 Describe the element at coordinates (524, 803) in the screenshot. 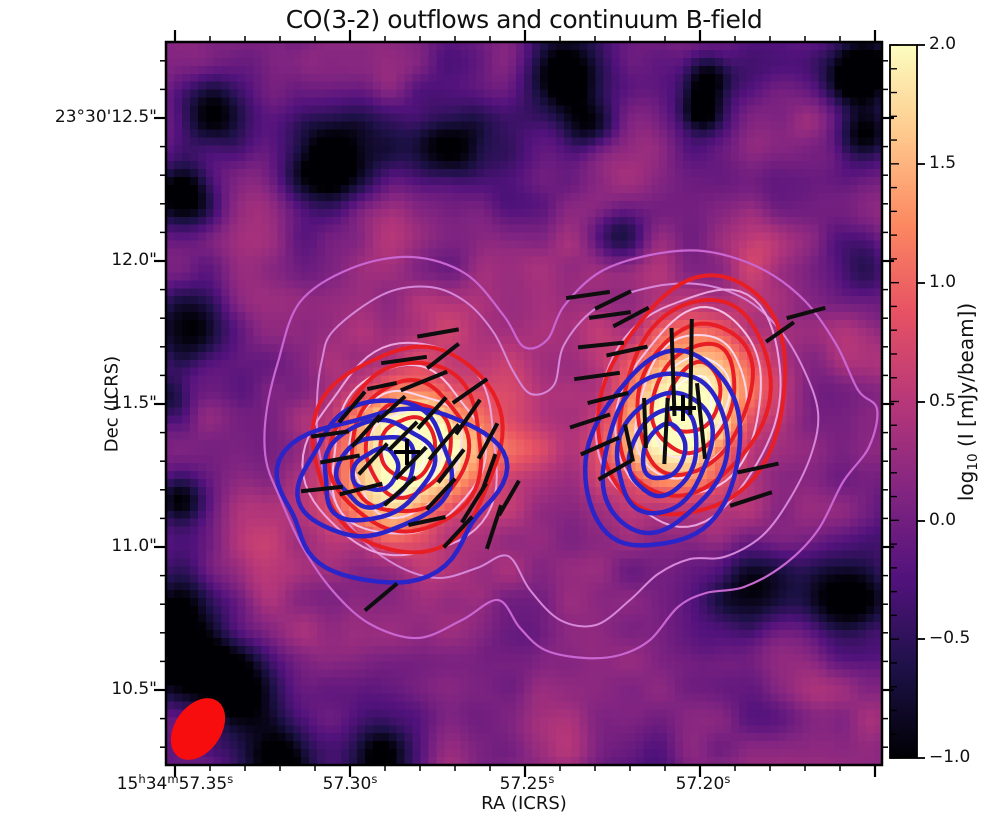

I see `x-axis-label: RA (ICRS)` at that location.